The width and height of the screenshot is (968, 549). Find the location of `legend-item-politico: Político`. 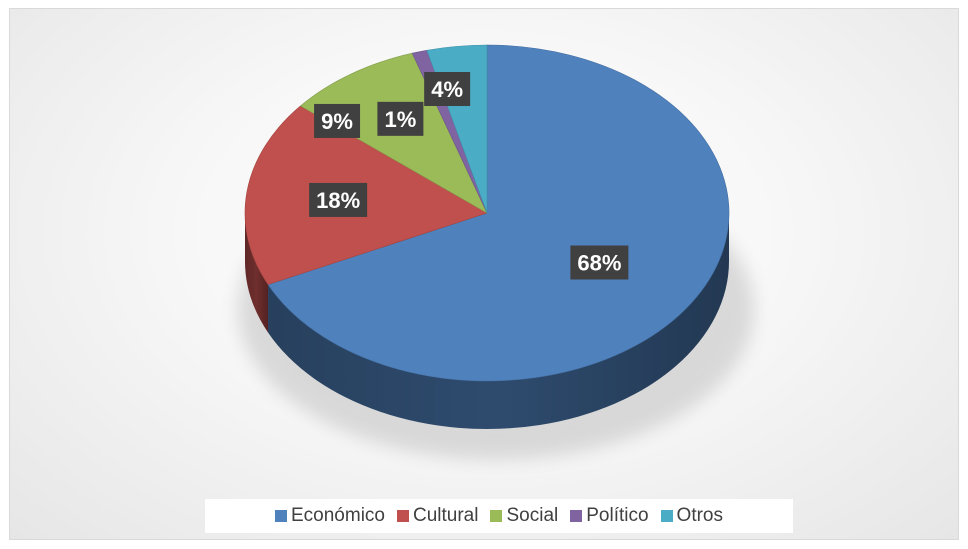

legend-item-politico: Político is located at coordinates (609, 516).